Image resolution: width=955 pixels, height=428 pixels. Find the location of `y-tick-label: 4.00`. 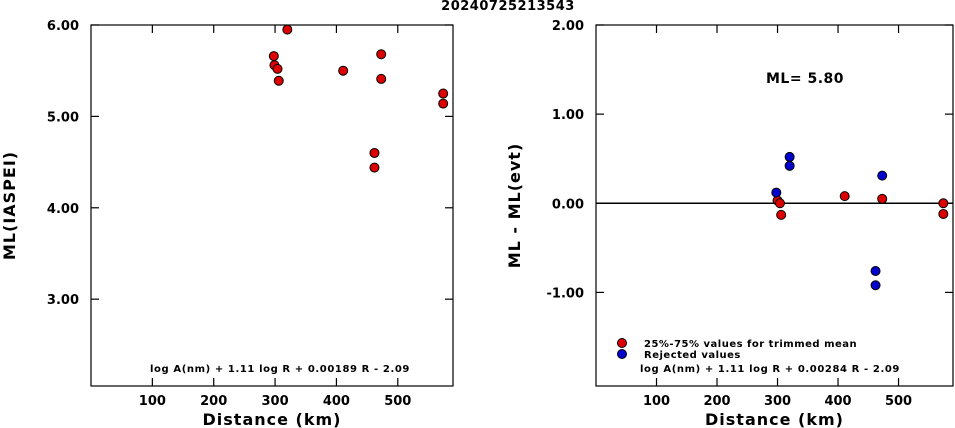

y-tick-label: 4.00 is located at coordinates (63, 209).